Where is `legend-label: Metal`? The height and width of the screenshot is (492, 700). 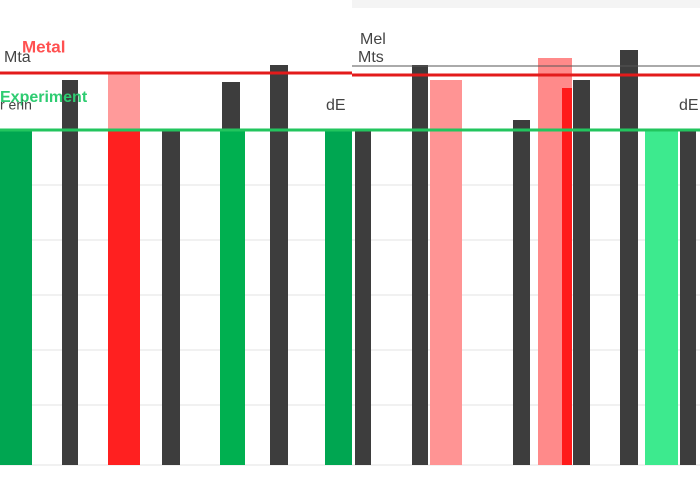
legend-label: Metal is located at coordinates (43, 46).